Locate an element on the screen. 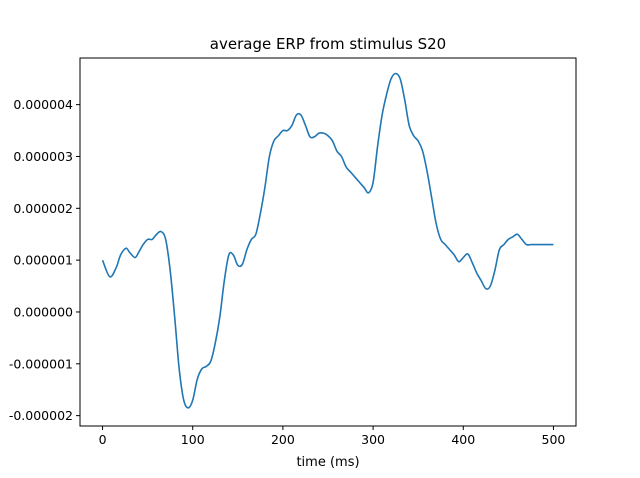 The width and height of the screenshot is (640, 478). x-tick-label: 200 is located at coordinates (283, 439).